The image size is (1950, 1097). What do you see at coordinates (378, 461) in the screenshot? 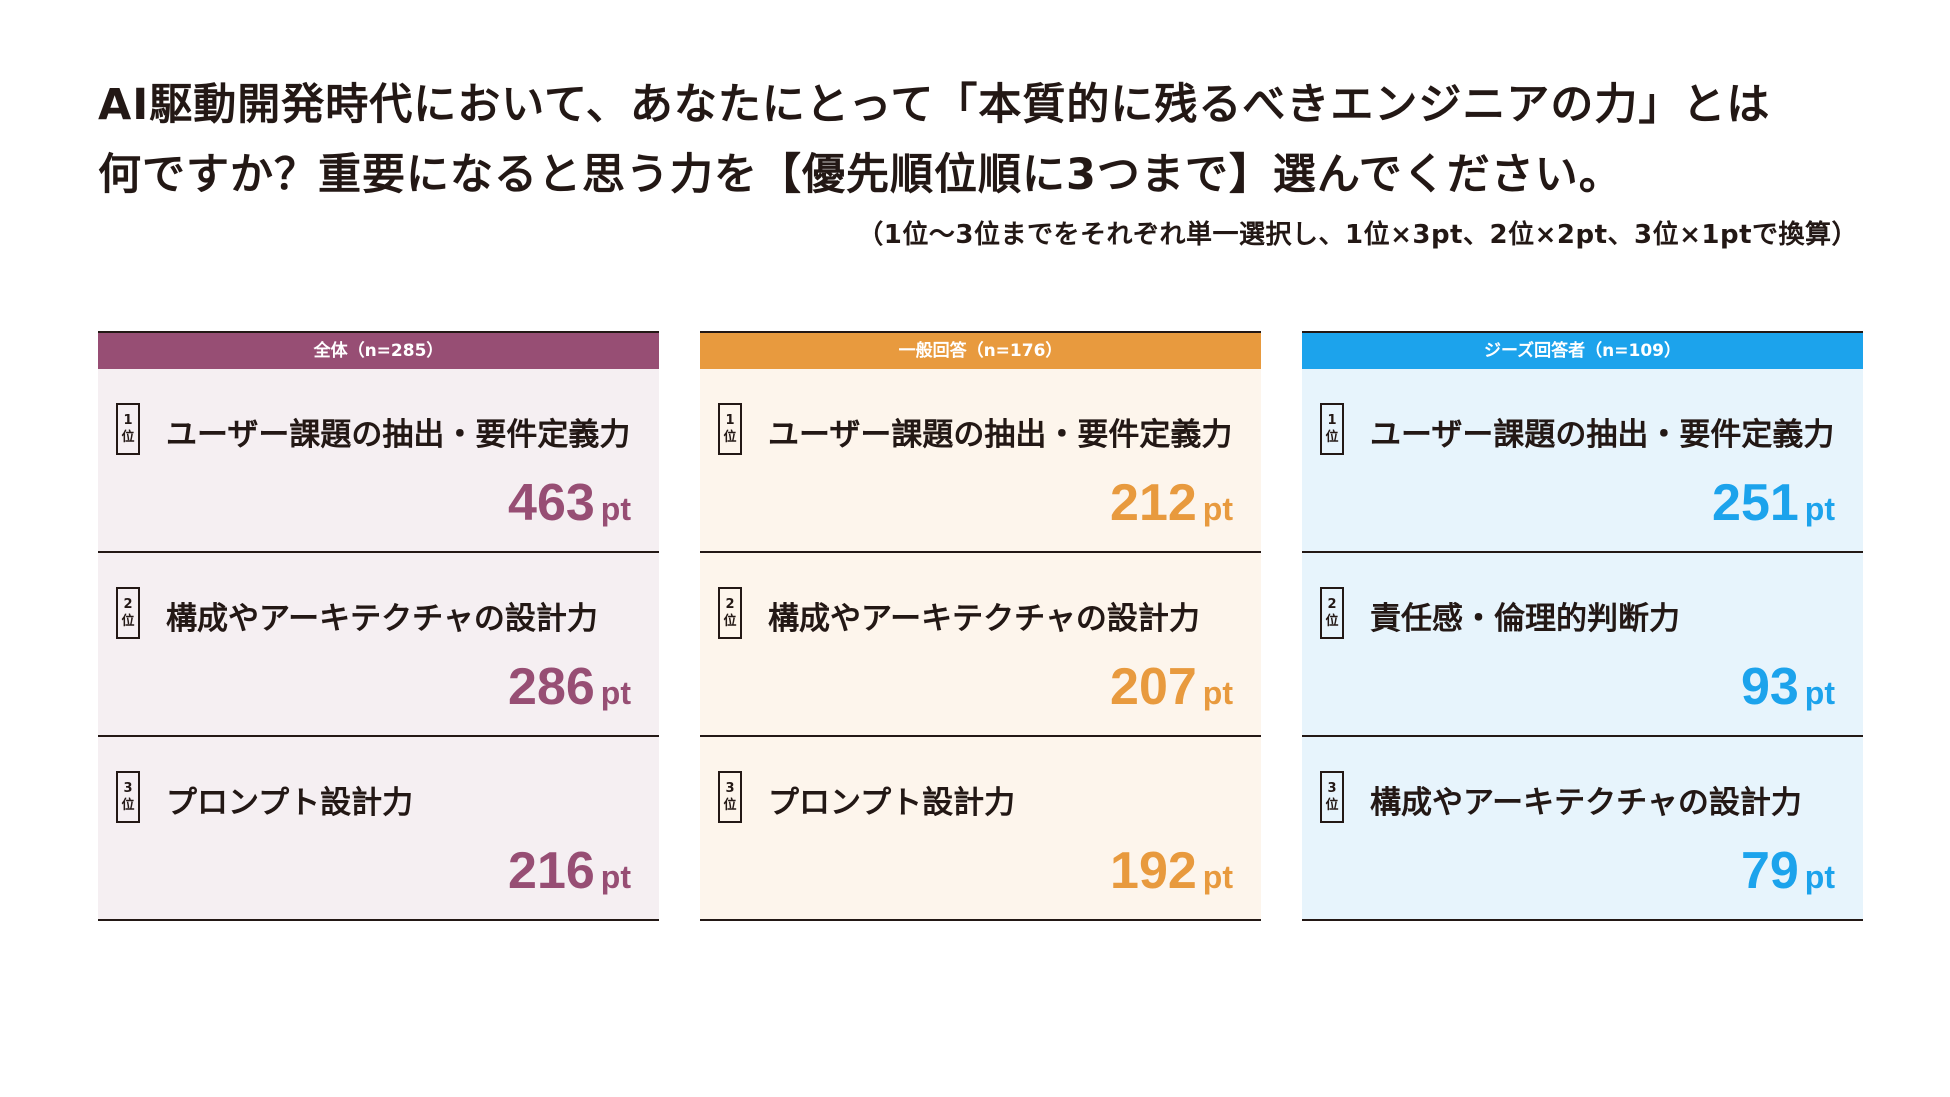
I see `rank-row: 1 位ユーザー課題の抽出・要件定義力 463 pt` at bounding box center [378, 461].